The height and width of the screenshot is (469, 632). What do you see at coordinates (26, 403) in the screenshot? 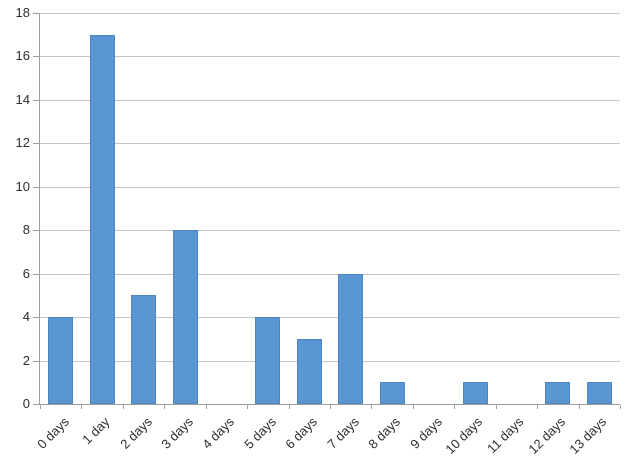
I see `y-axis-label: 0` at bounding box center [26, 403].